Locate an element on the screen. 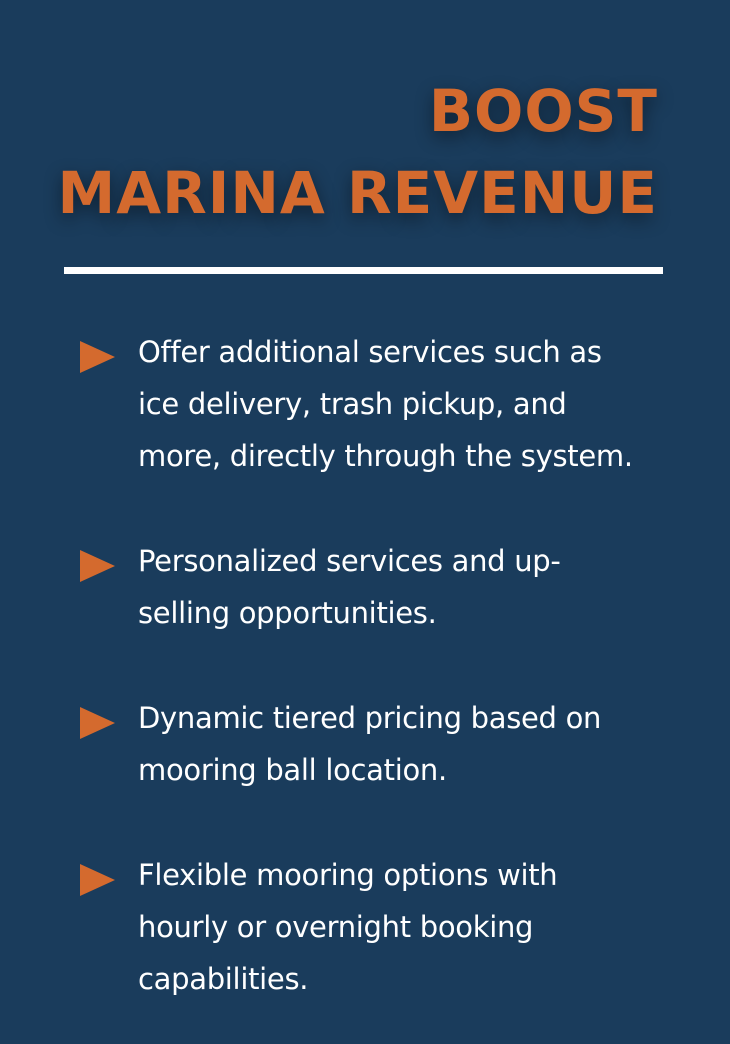 The height and width of the screenshot is (1044, 730). list-item-line: mooring ball location. is located at coordinates (292, 770).